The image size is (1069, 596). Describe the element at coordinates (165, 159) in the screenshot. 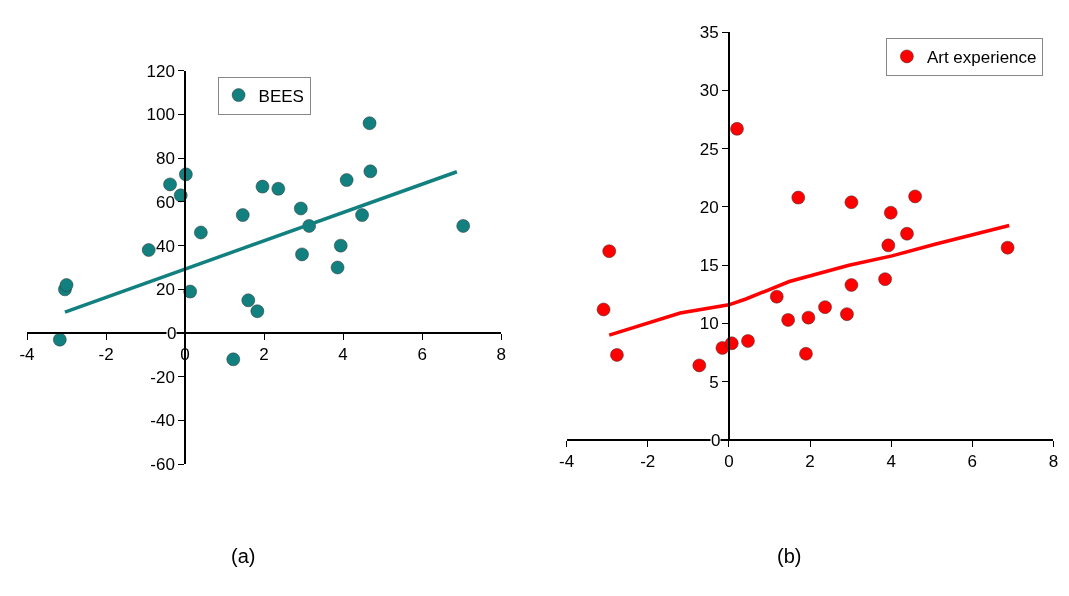

I see `y-tick-label: 80` at that location.